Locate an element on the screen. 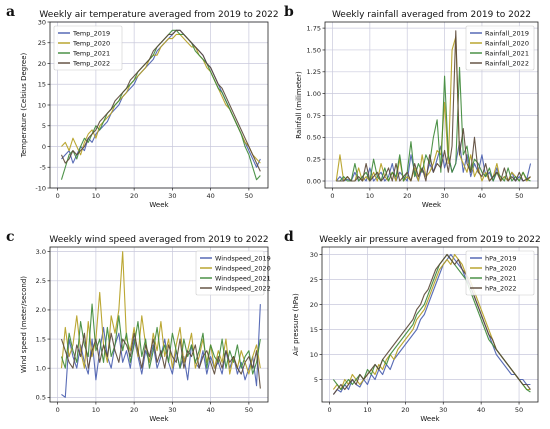  y-axis-label: Temperature (Celsius Degree) is located at coordinates (24, 105).